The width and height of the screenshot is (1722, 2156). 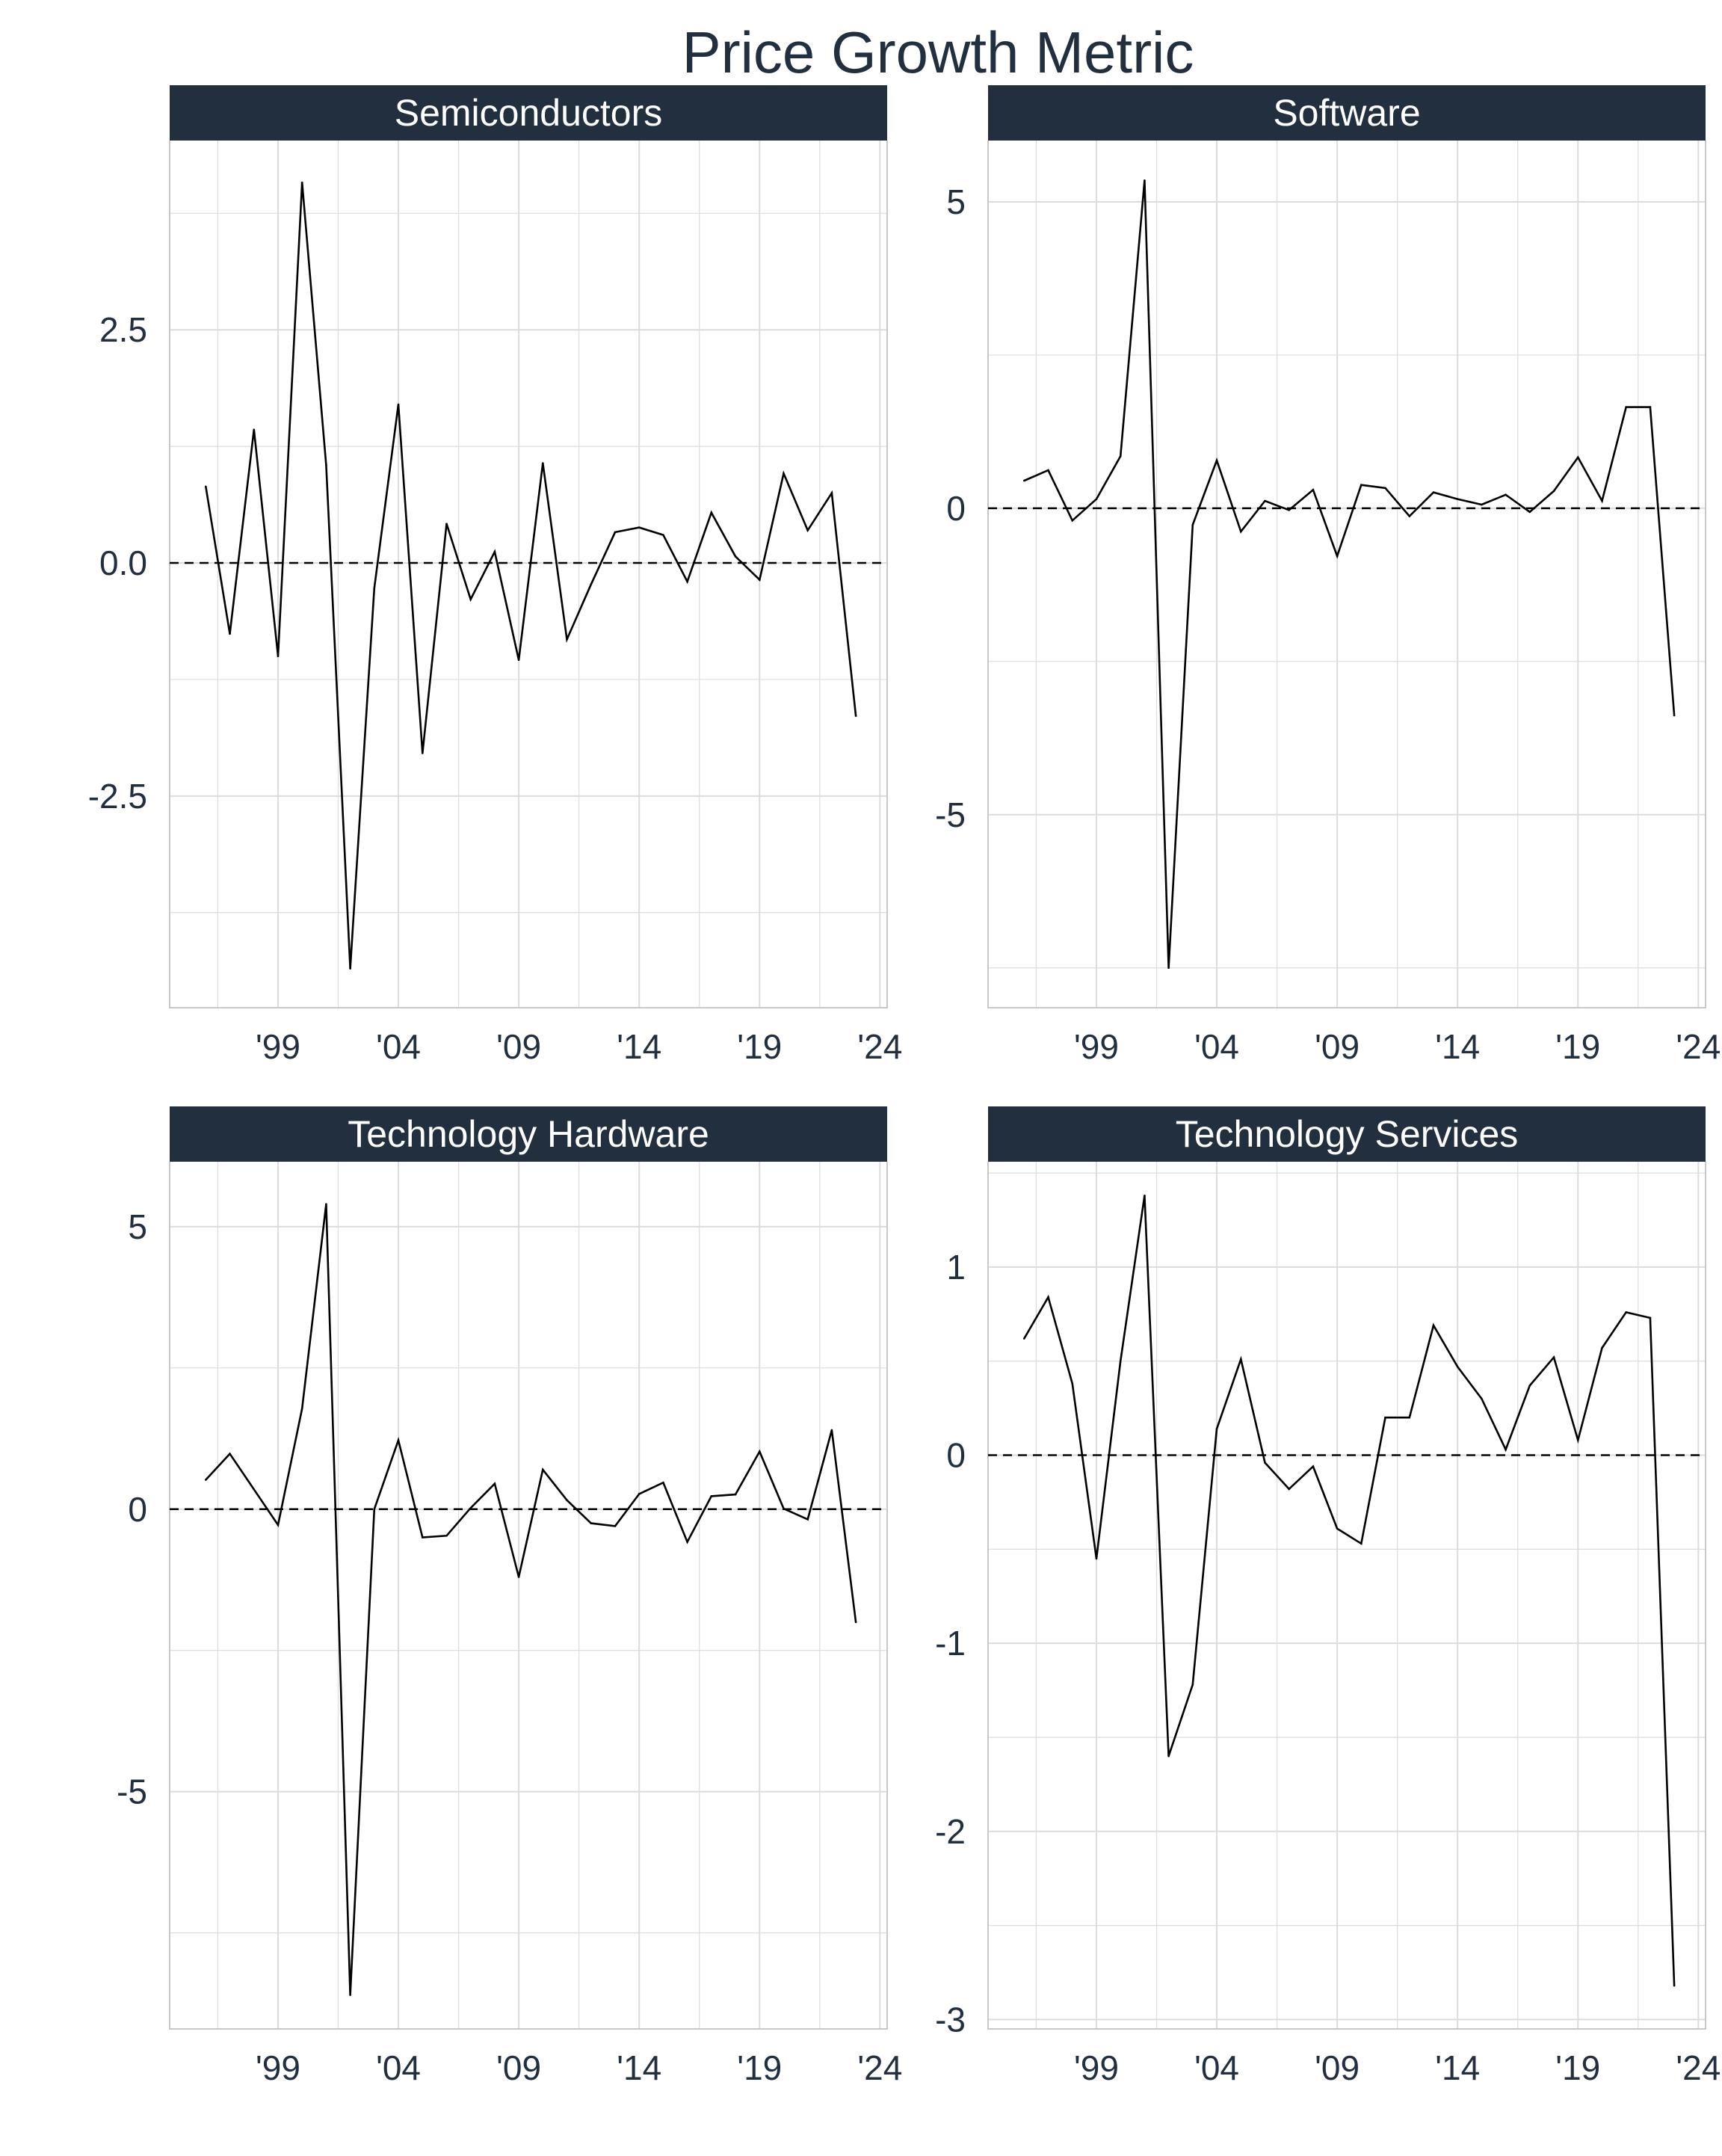 I want to click on panel-strip: Technology Hardware, so click(x=528, y=1134).